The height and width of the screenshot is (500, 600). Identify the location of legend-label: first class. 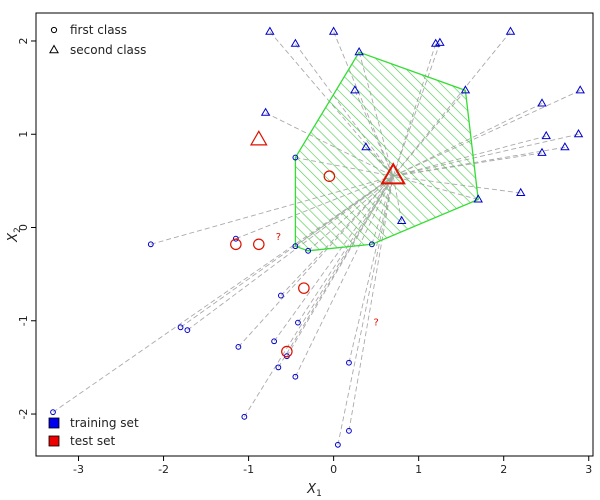
(98, 30).